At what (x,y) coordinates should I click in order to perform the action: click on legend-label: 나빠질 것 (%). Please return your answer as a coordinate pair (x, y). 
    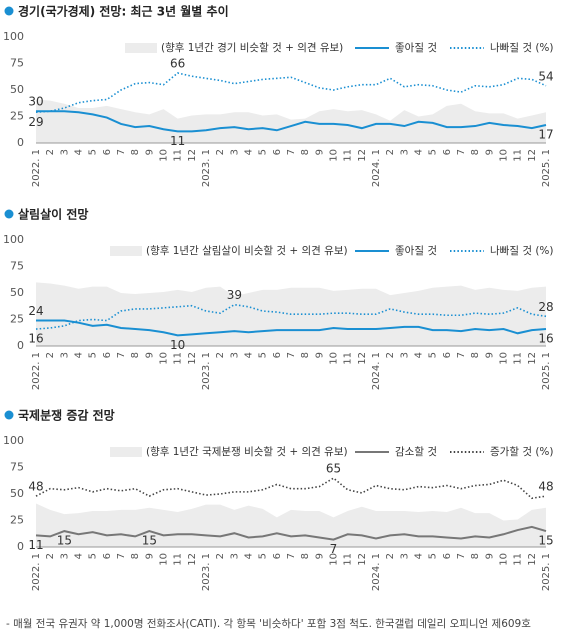
    Looking at the image, I should click on (522, 48).